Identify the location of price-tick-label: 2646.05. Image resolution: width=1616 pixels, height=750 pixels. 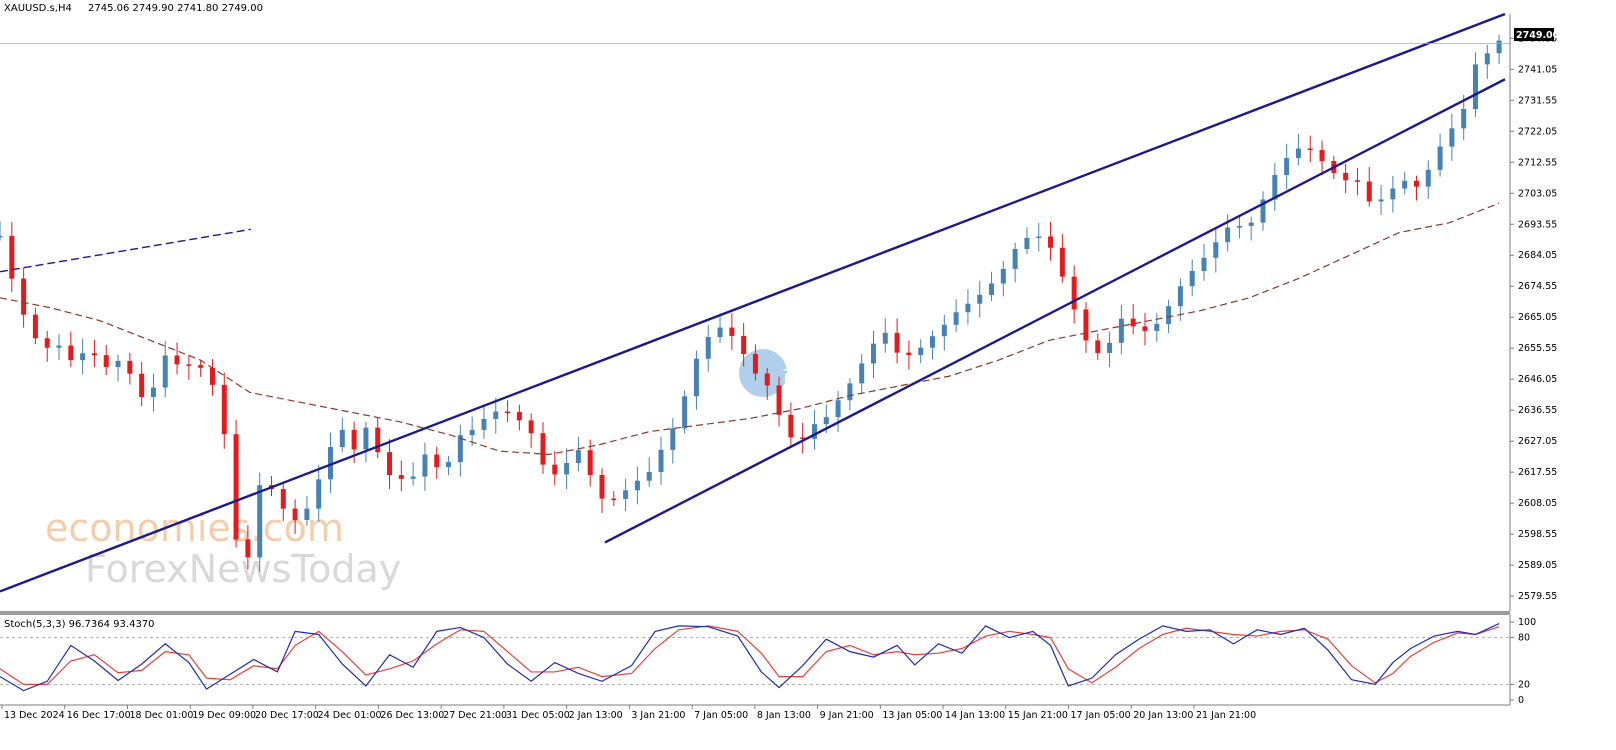
(1537, 379).